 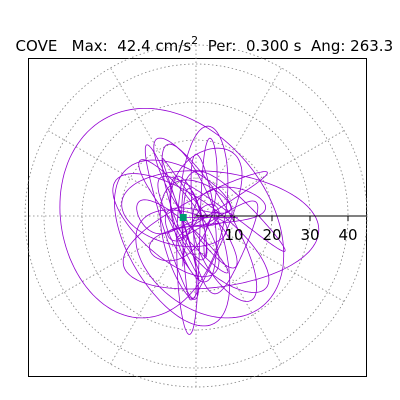 I want to click on radial-axis-tick-label: 40, so click(x=347, y=235).